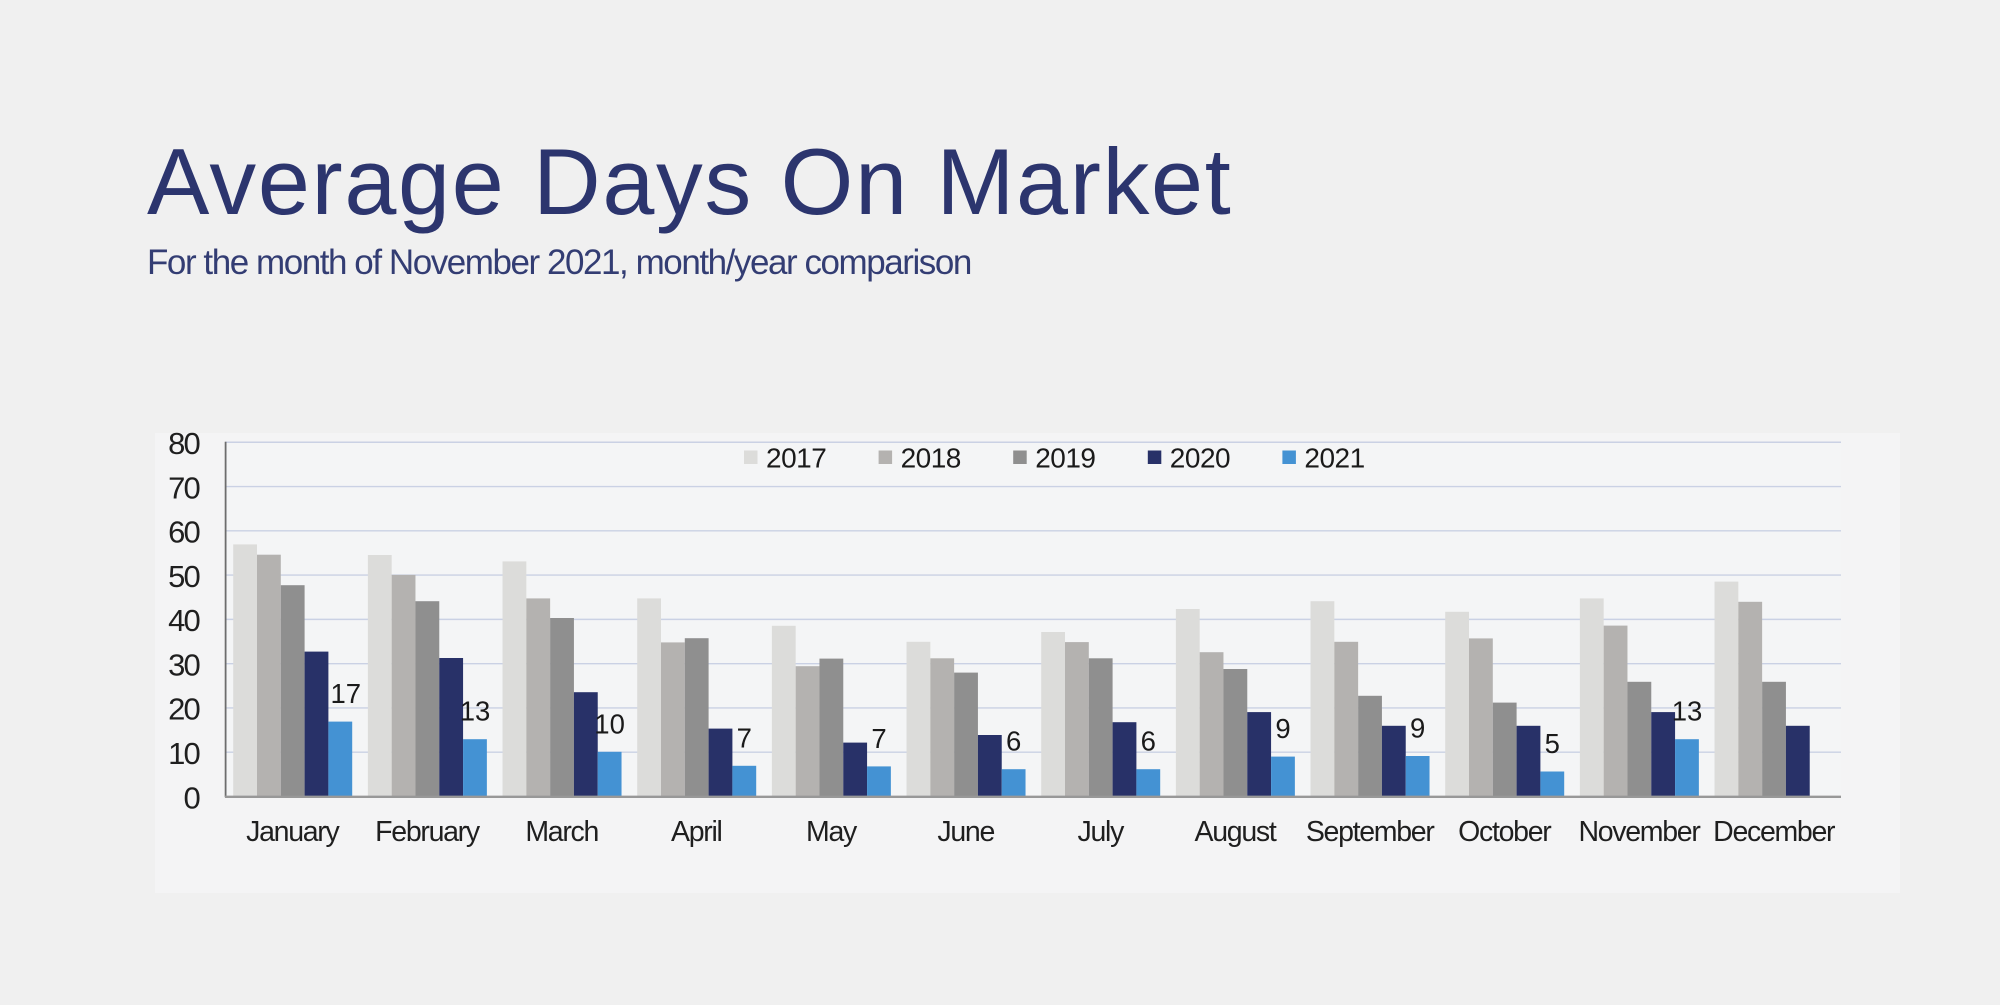  What do you see at coordinates (1102, 832) in the screenshot?
I see `svg-text: July` at bounding box center [1102, 832].